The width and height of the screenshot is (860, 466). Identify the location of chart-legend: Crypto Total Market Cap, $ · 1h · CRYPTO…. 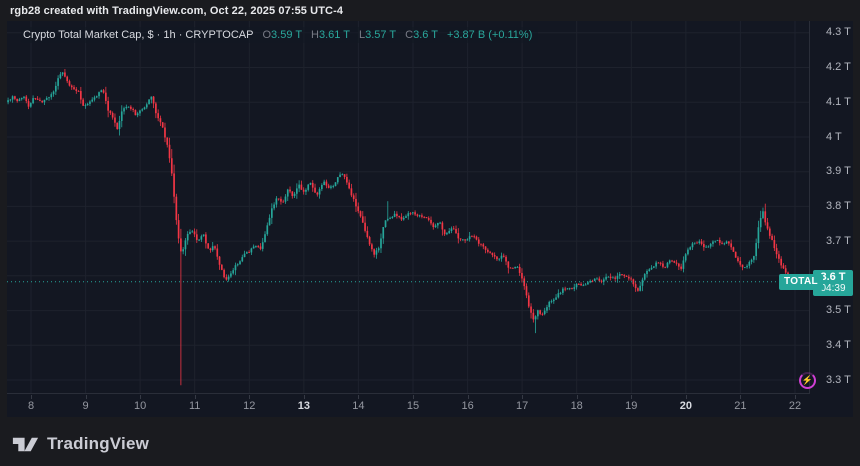
(280, 35).